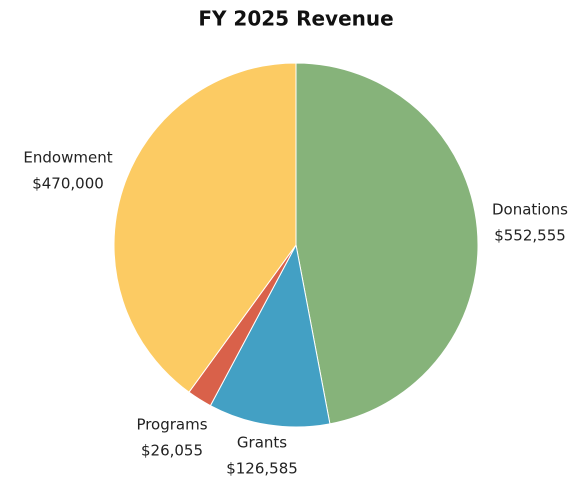  Describe the element at coordinates (262, 443) in the screenshot. I see `slice-label: Grants` at that location.